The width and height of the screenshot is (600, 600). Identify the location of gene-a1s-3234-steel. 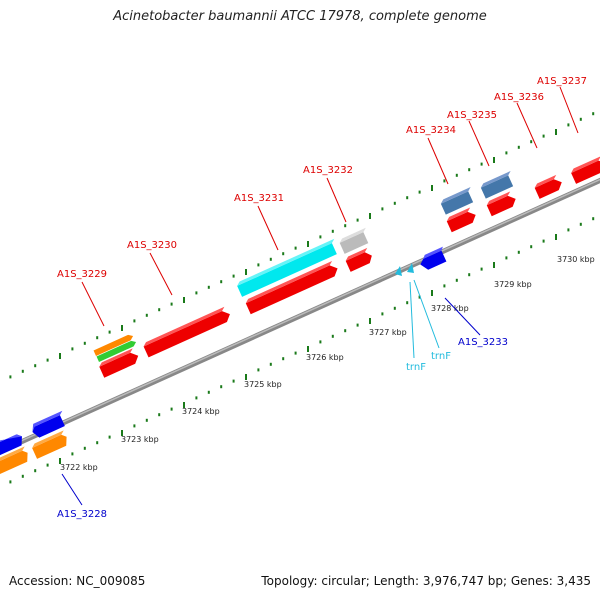
(458, 200).